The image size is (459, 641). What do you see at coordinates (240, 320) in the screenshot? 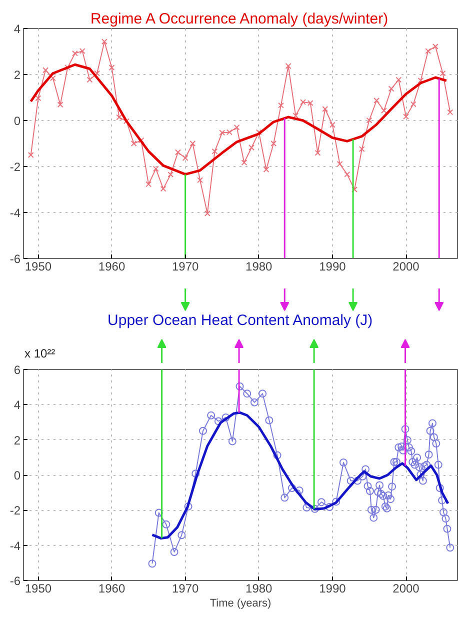
I see `chart-title: Upper Ocean Heat Content Anomaly (J)` at bounding box center [240, 320].